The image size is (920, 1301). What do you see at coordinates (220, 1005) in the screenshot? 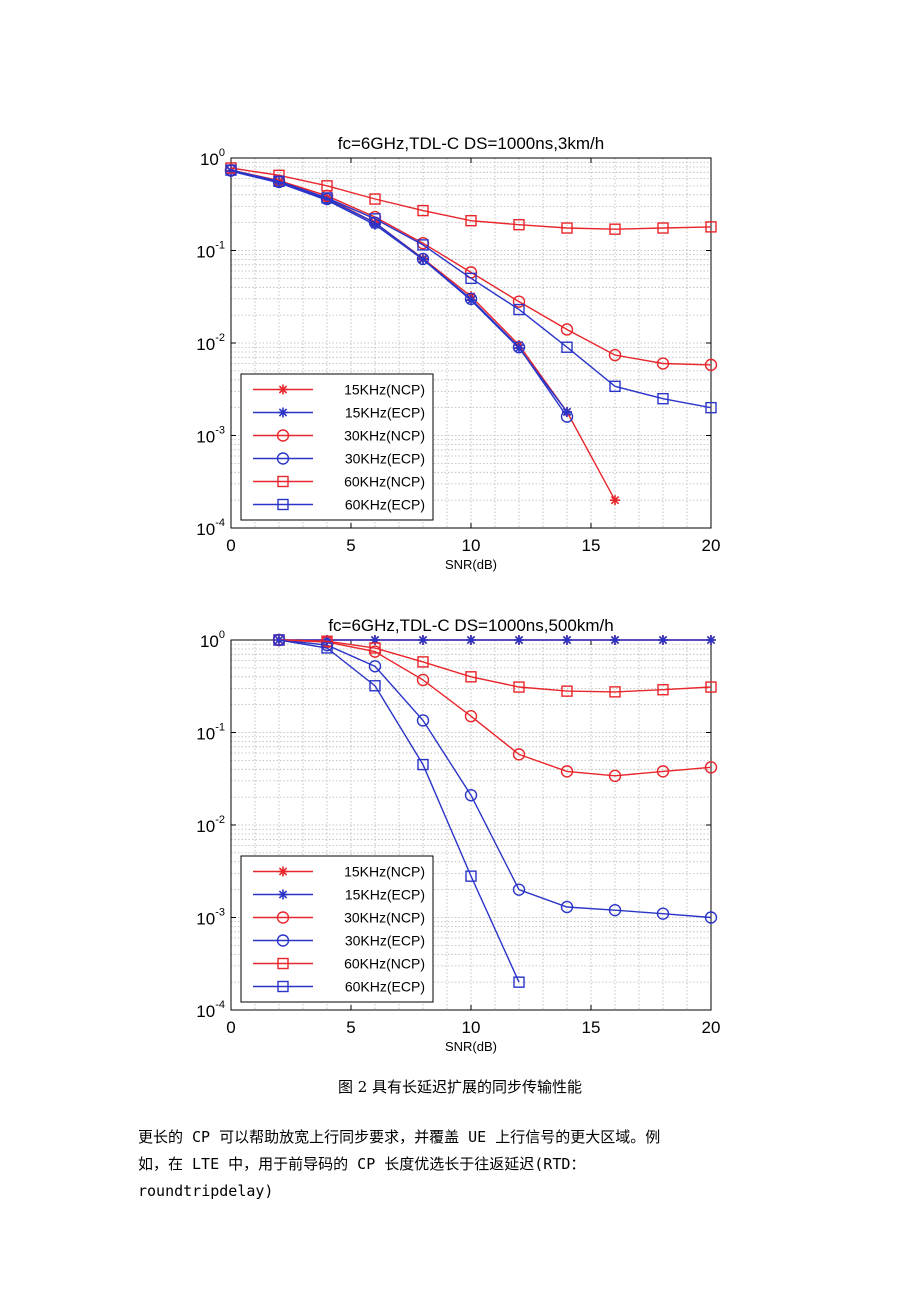
I see `y-tick-exponent: -4` at bounding box center [220, 1005].